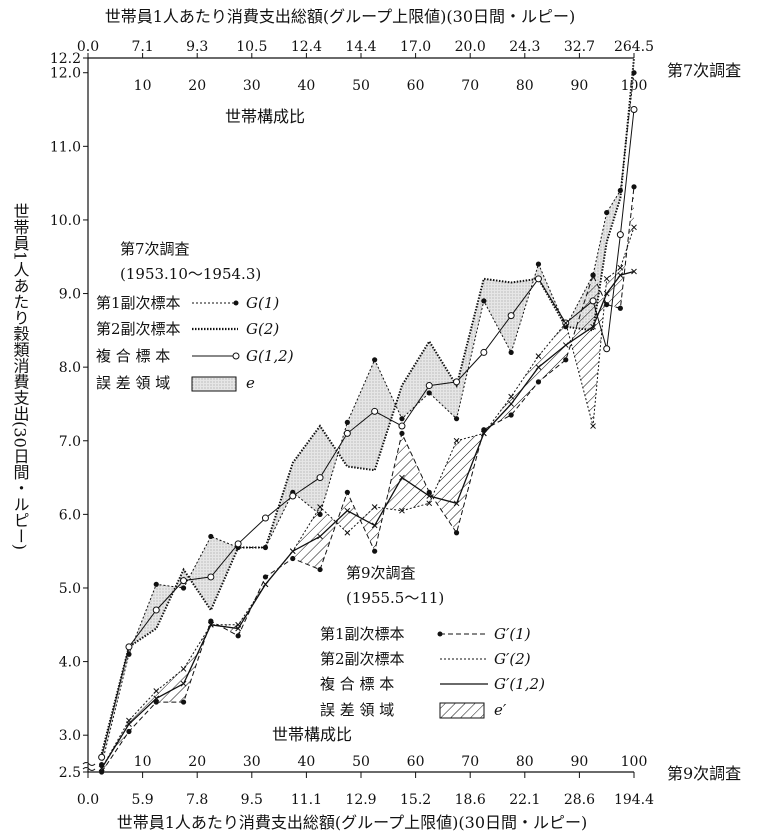  Describe the element at coordinates (416, 86) in the screenshot. I see `composition-tick-top: 60` at that location.